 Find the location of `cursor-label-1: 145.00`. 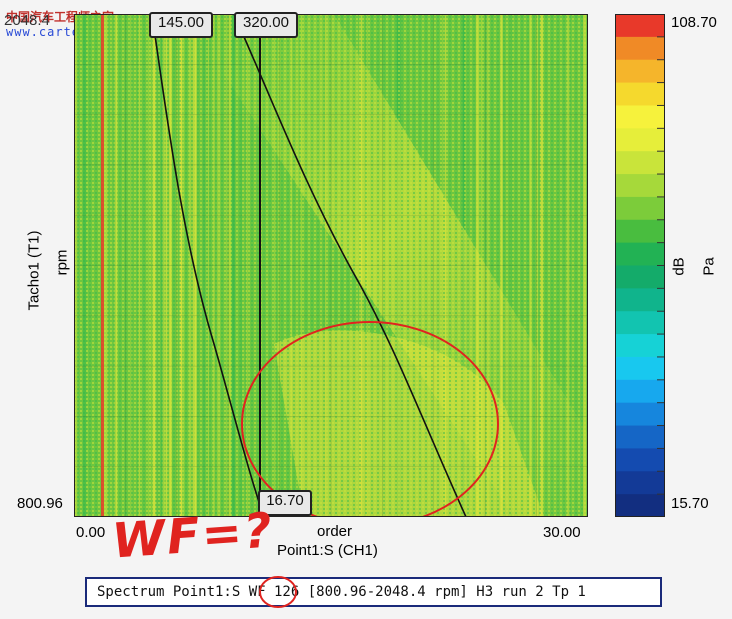

cursor-label-1: 145.00 is located at coordinates (181, 25).